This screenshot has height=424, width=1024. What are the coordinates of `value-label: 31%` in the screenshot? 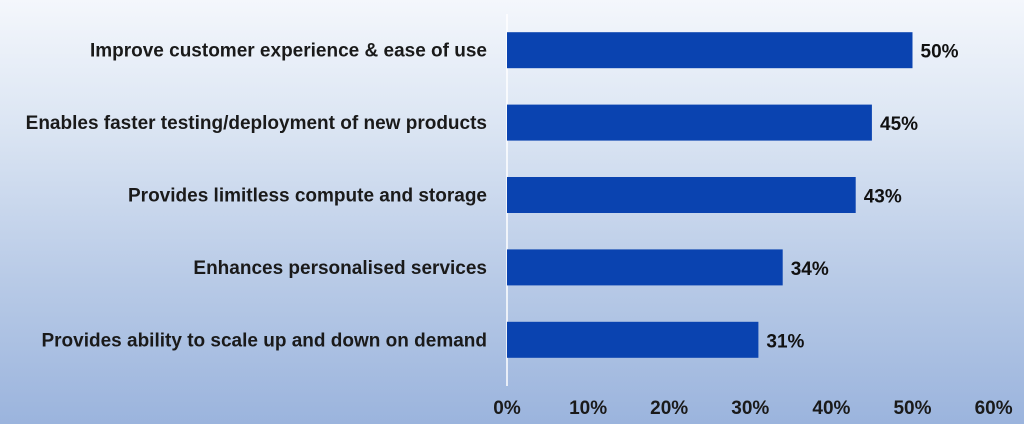 It's located at (785, 341).